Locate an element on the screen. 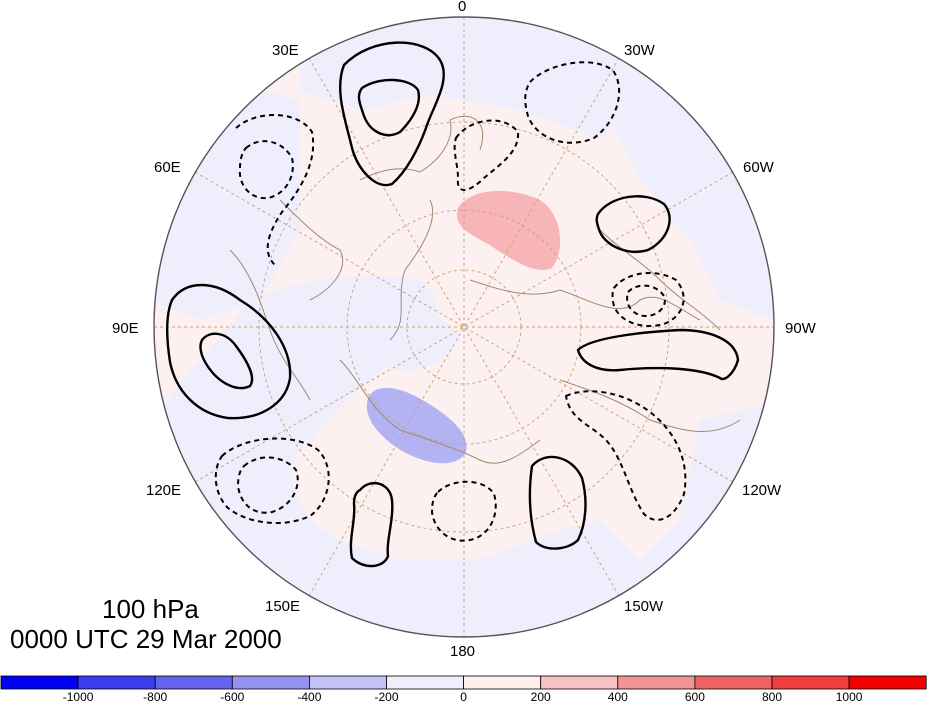 The width and height of the screenshot is (928, 704). colorbar is located at coordinates (463, 682).